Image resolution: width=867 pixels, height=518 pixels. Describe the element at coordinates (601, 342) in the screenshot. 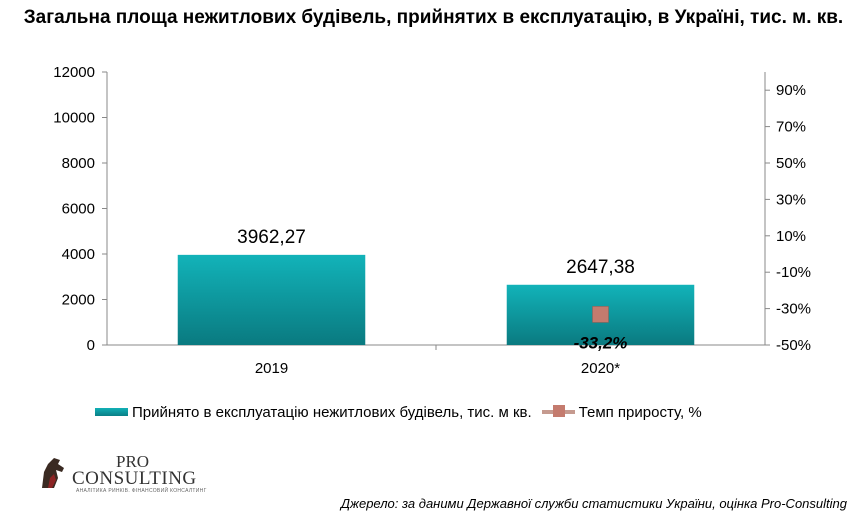

I see `growth-data-label: -33,2%` at that location.